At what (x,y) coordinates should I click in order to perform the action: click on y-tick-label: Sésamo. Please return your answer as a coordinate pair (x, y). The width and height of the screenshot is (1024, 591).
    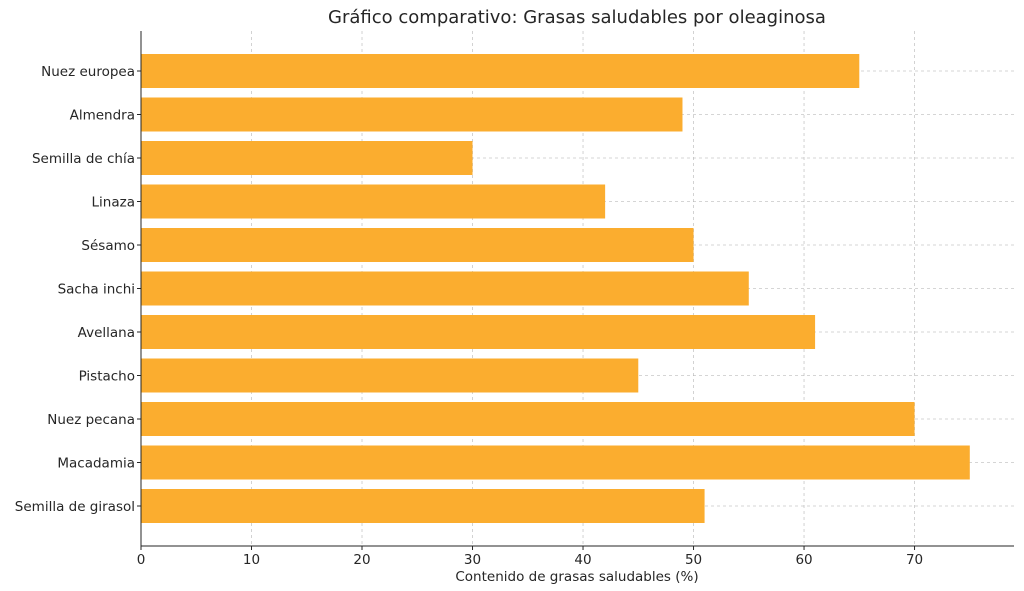
    Looking at the image, I should click on (108, 246).